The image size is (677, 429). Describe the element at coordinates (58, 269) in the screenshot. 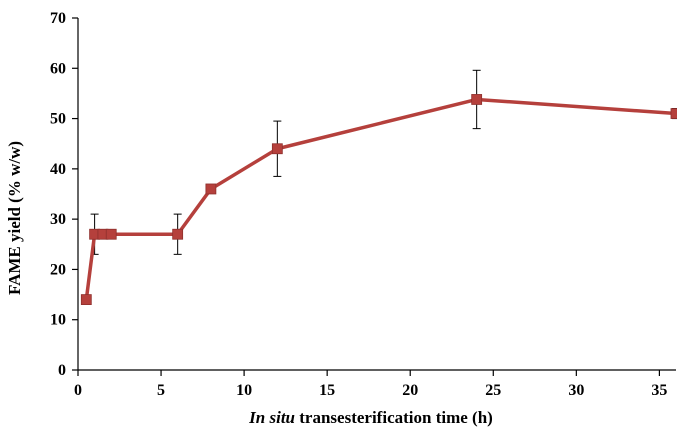

I see `y-tick-label: 20` at that location.